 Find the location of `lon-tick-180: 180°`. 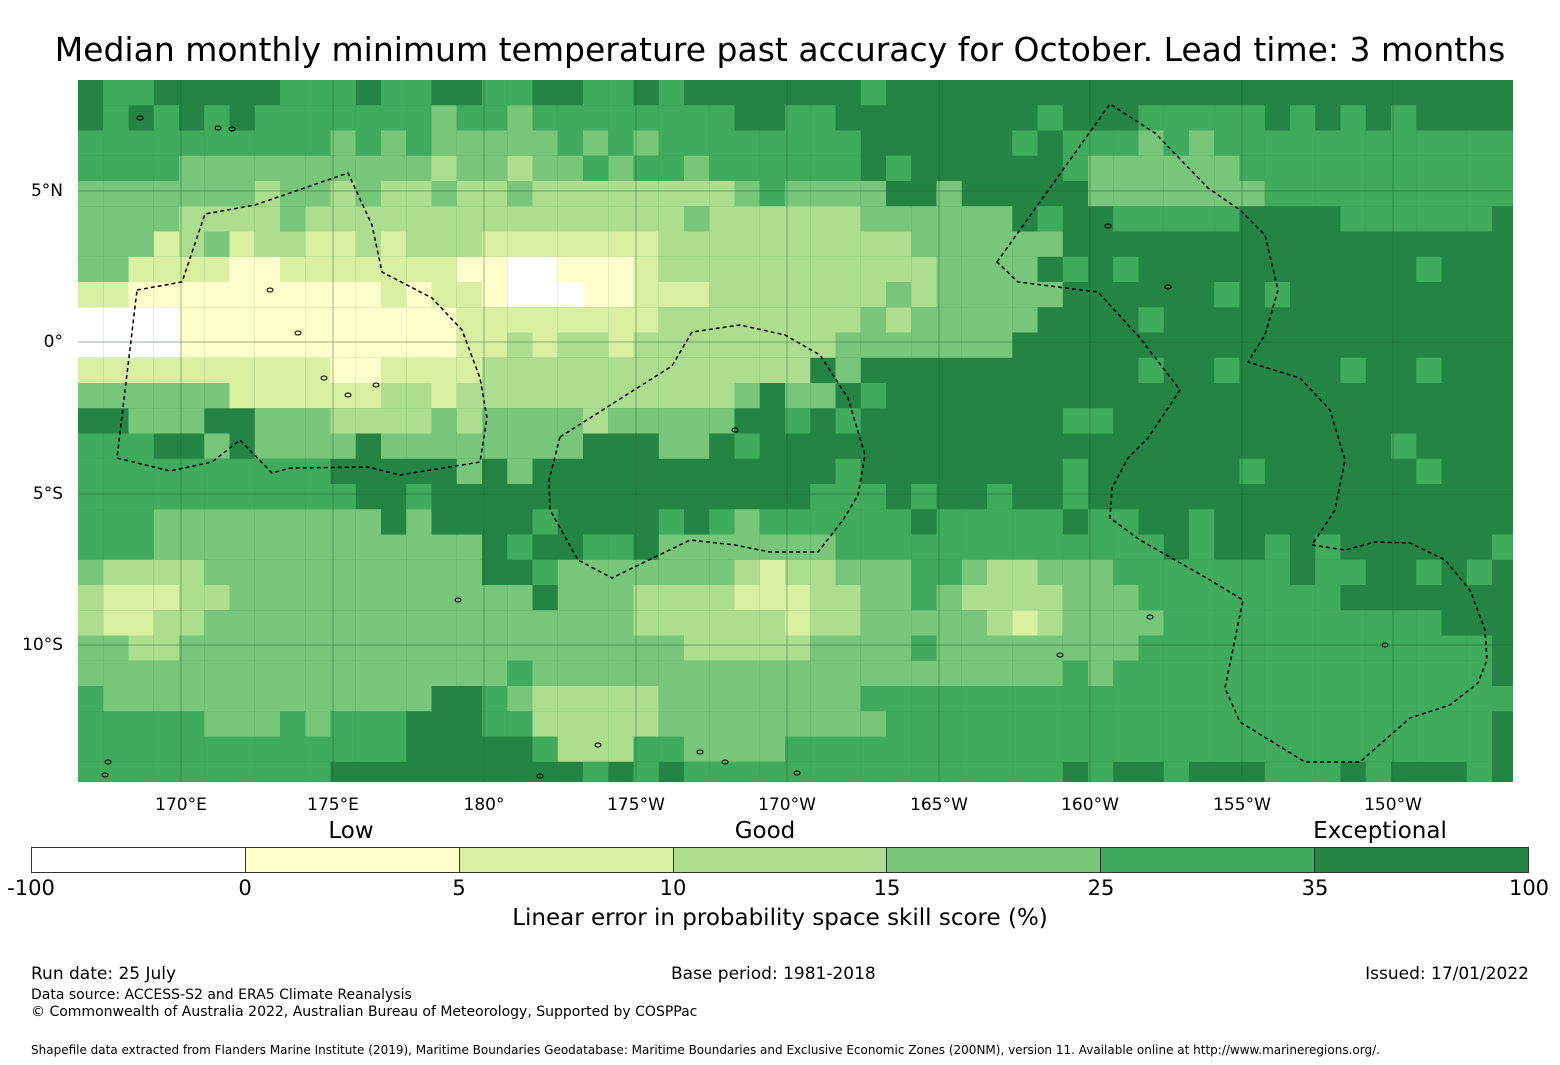

lon-tick-180: 180° is located at coordinates (484, 805).